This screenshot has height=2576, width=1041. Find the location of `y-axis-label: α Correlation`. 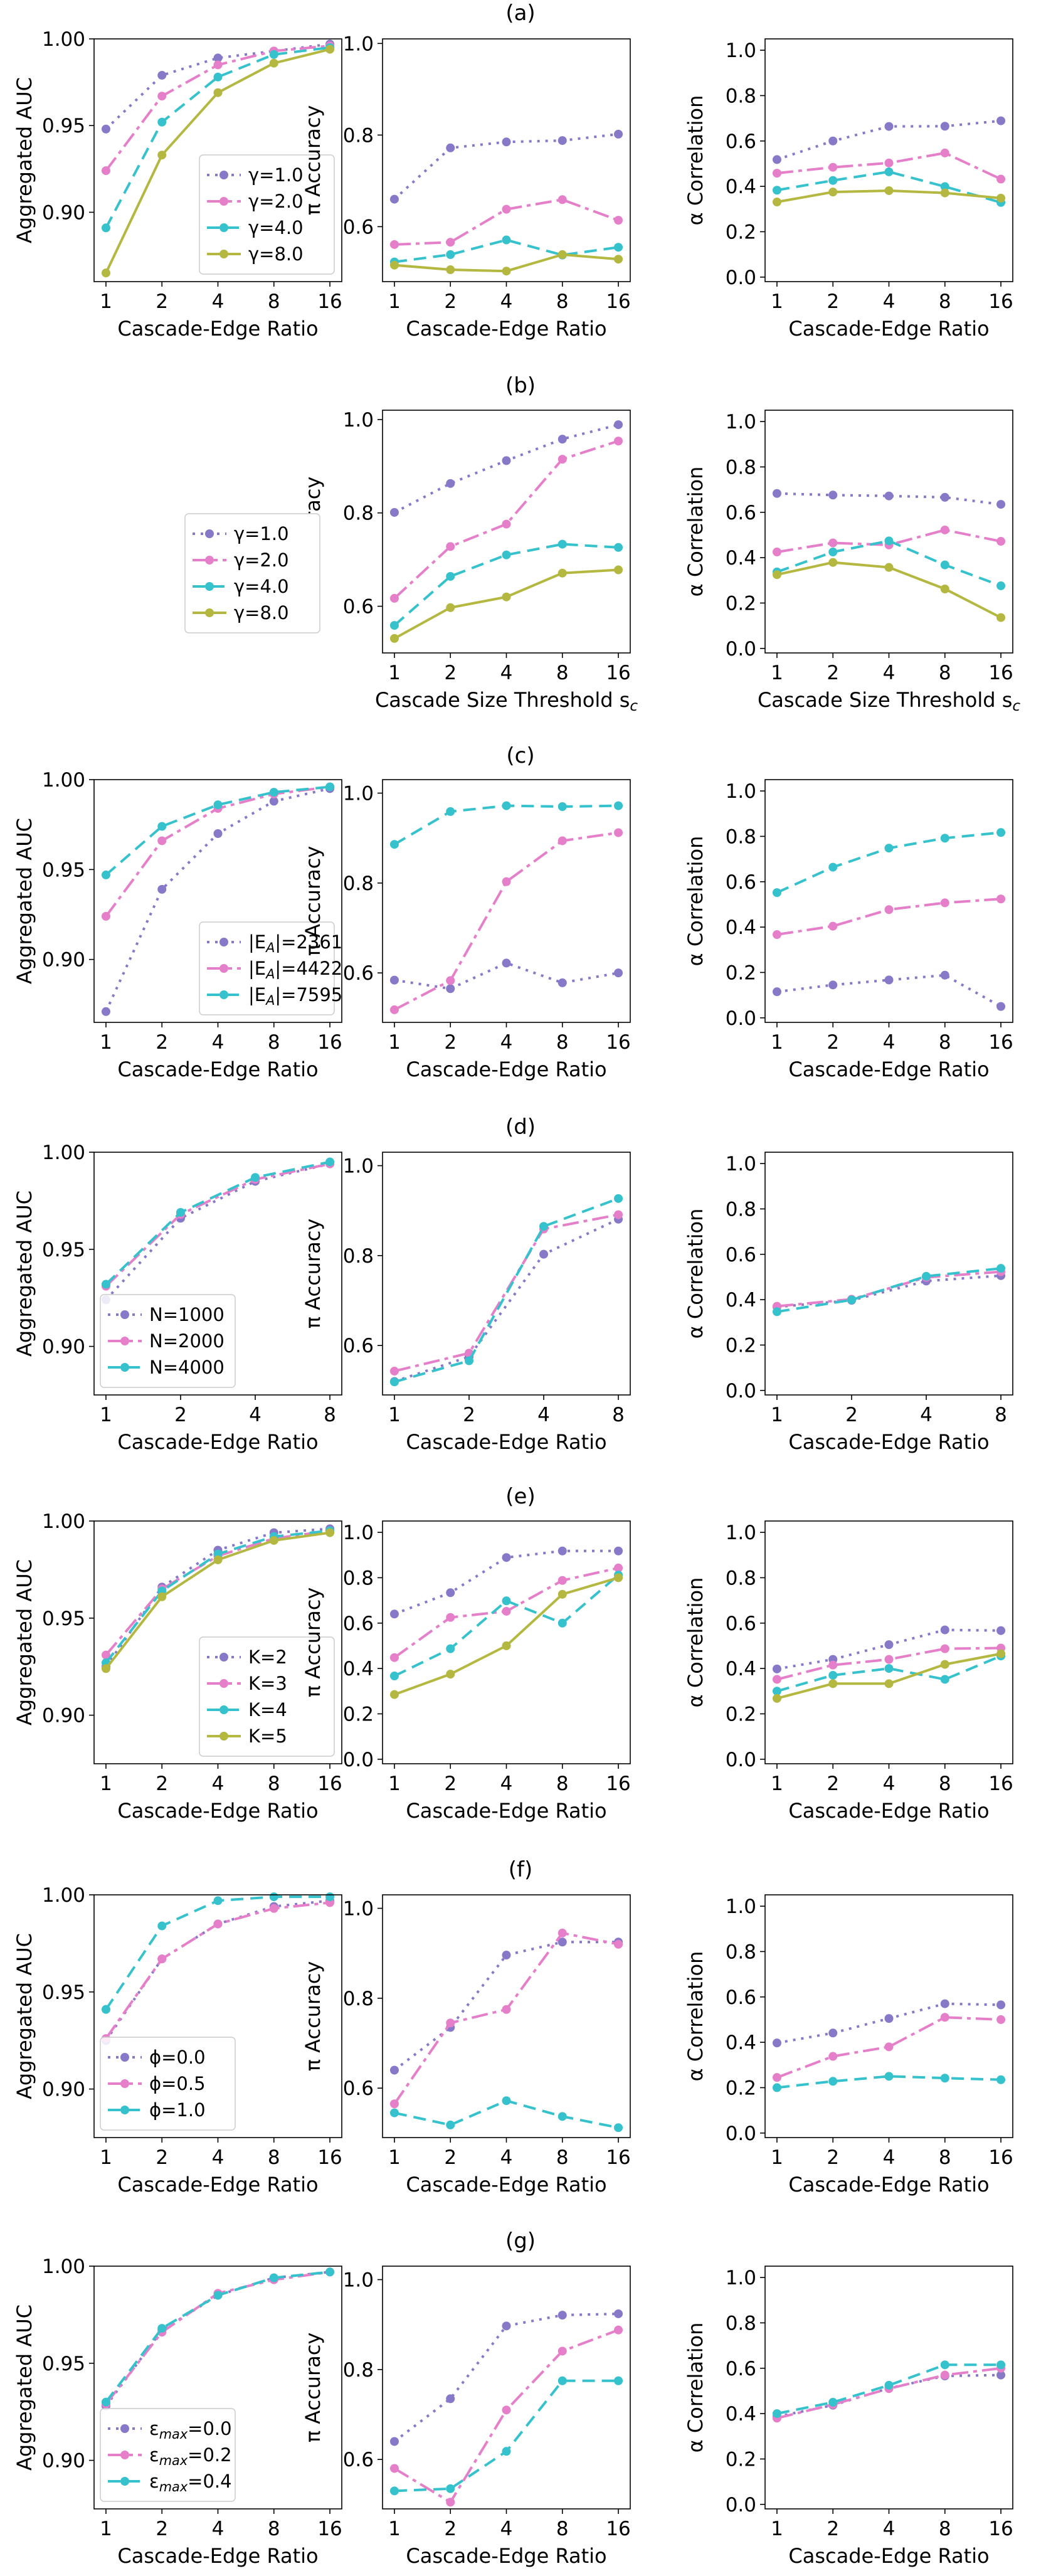

y-axis-label: α Correlation is located at coordinates (695, 160).